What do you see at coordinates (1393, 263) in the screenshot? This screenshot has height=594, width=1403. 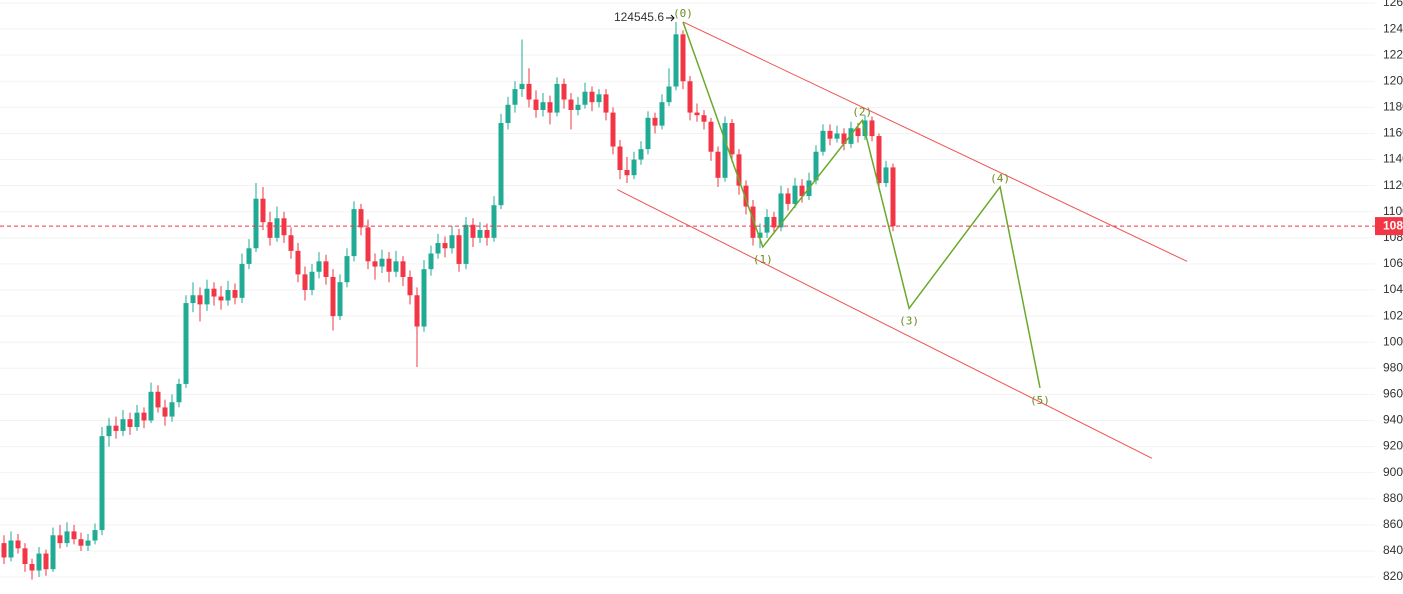 I see `y-tick-label: 106000` at bounding box center [1393, 263].